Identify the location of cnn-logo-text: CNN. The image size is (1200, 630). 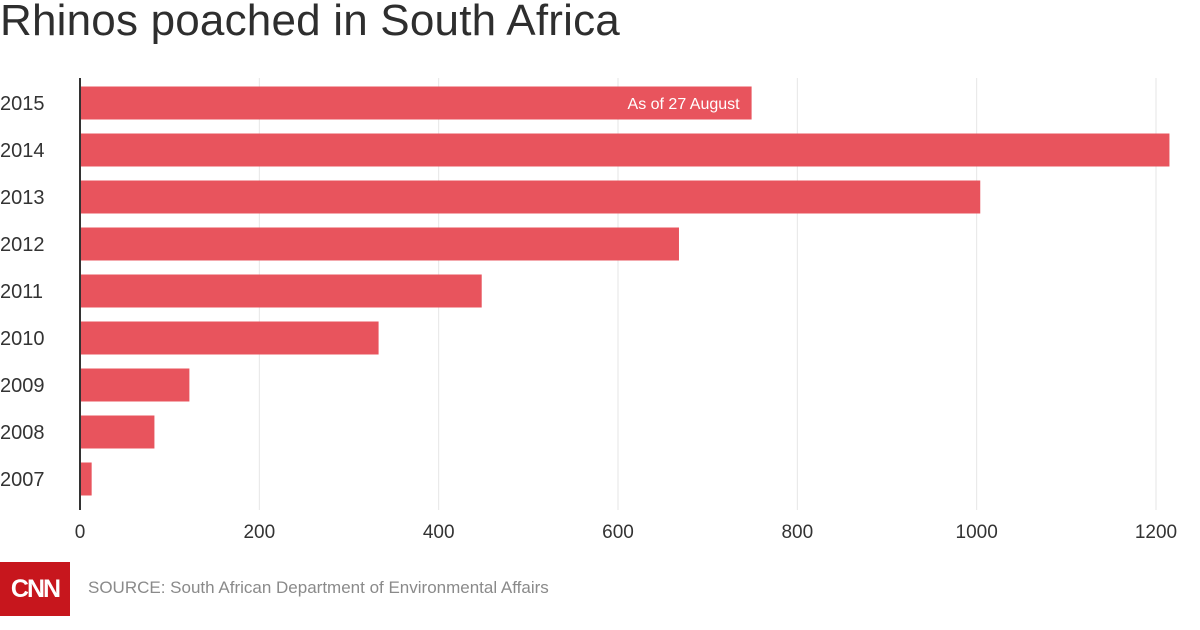
(35, 588).